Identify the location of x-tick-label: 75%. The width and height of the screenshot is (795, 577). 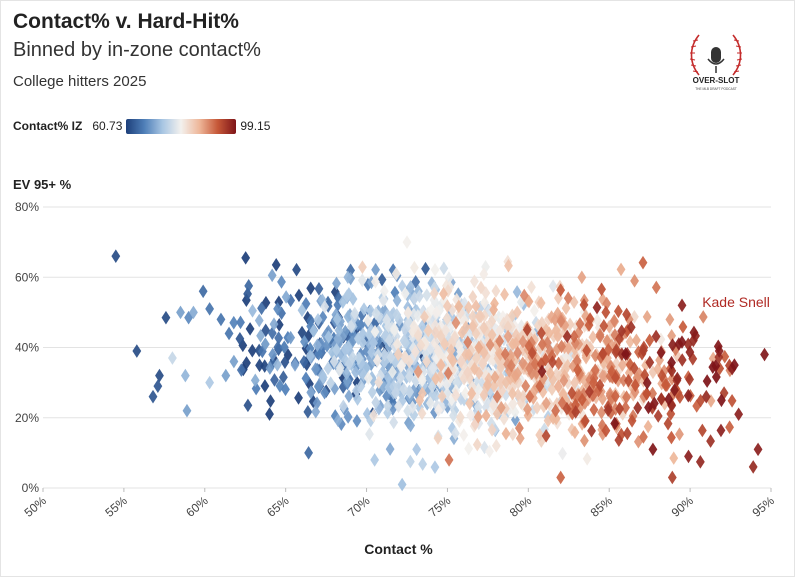
(440, 506).